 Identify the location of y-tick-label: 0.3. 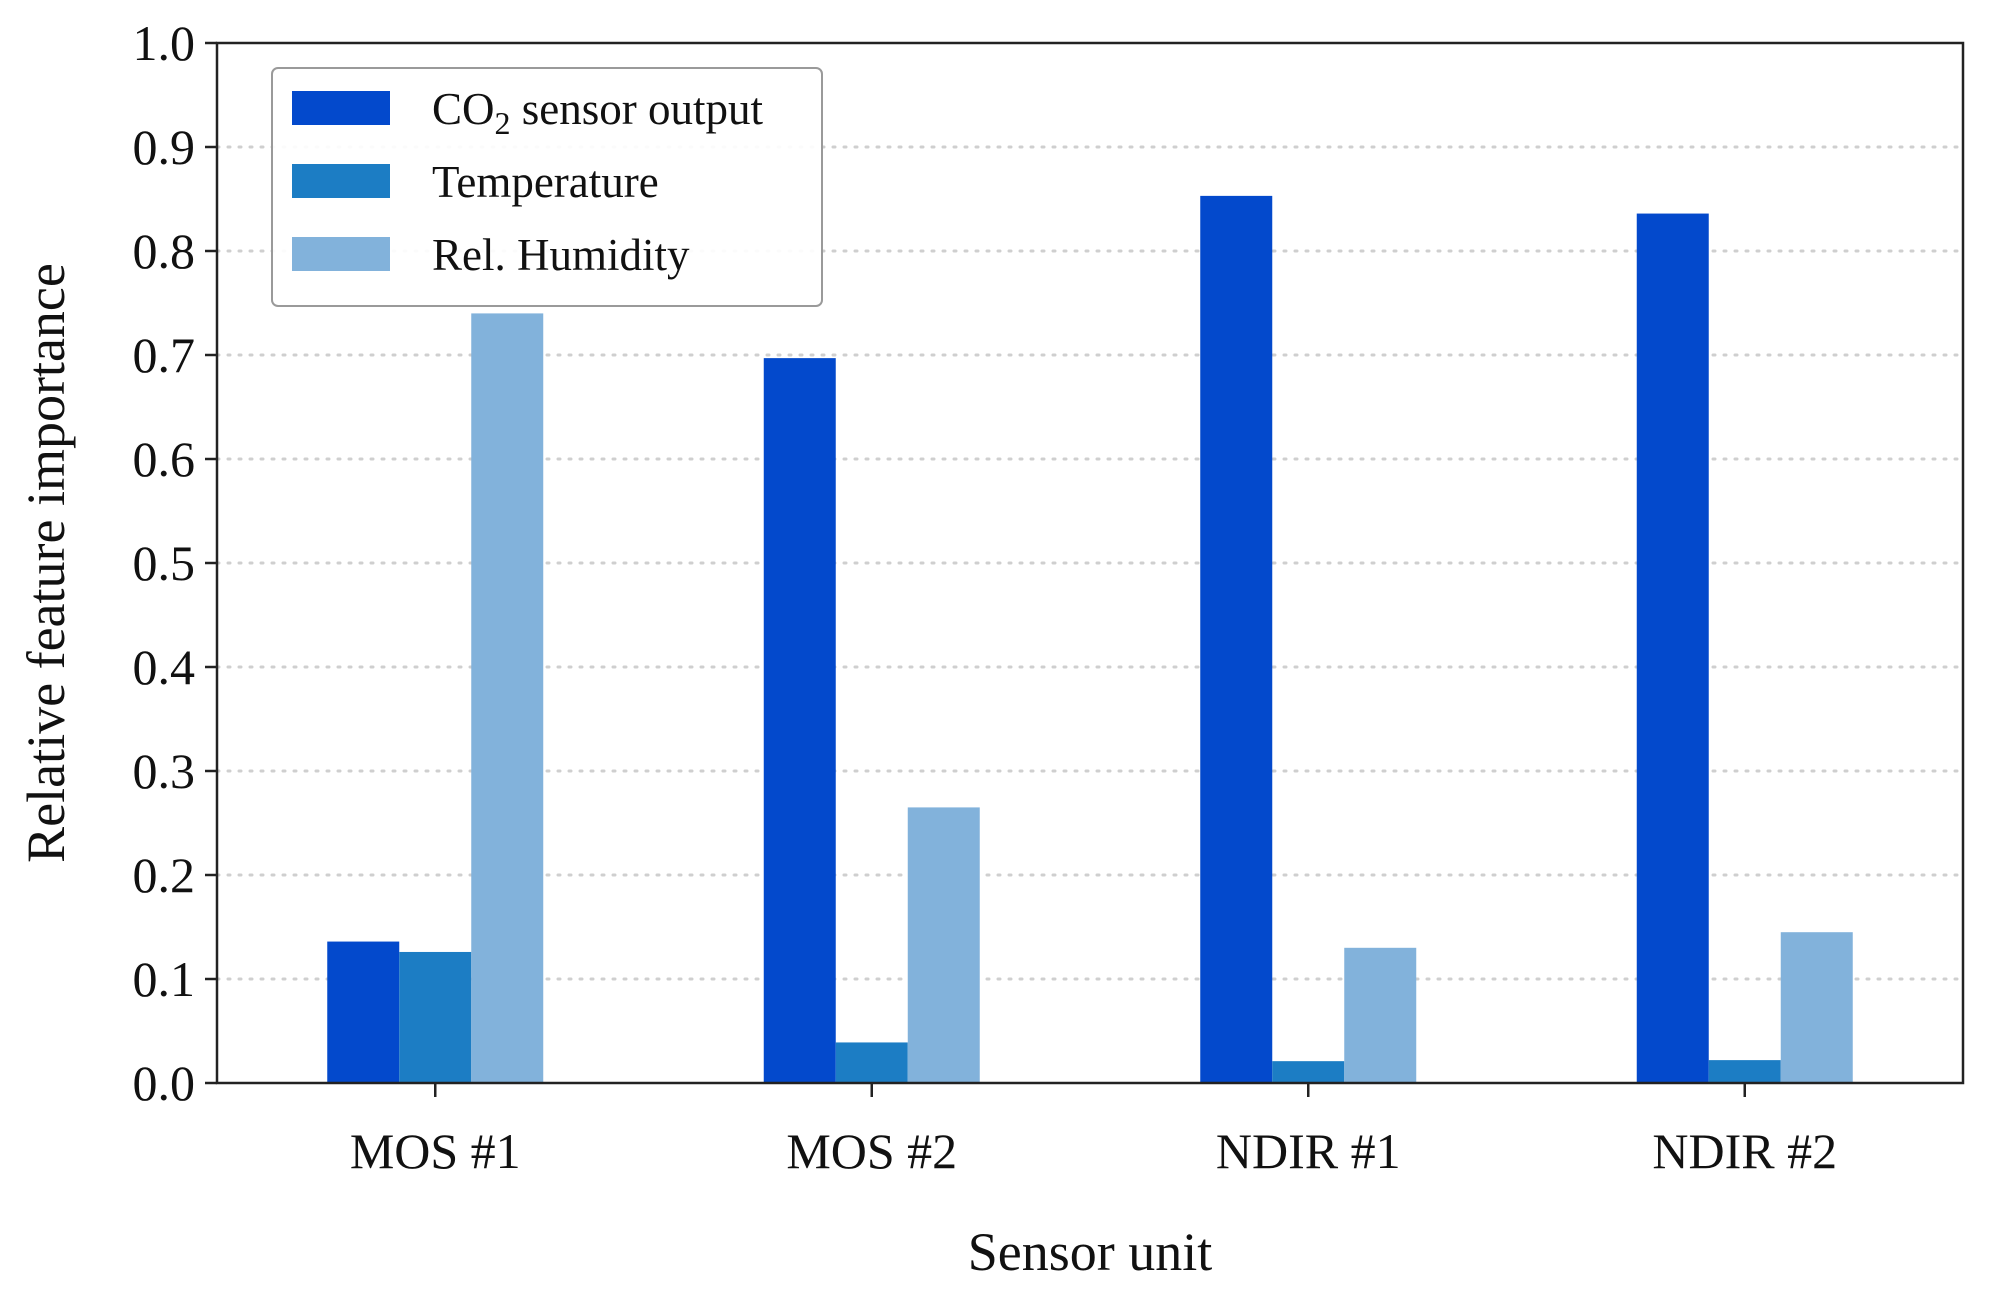
(164, 771).